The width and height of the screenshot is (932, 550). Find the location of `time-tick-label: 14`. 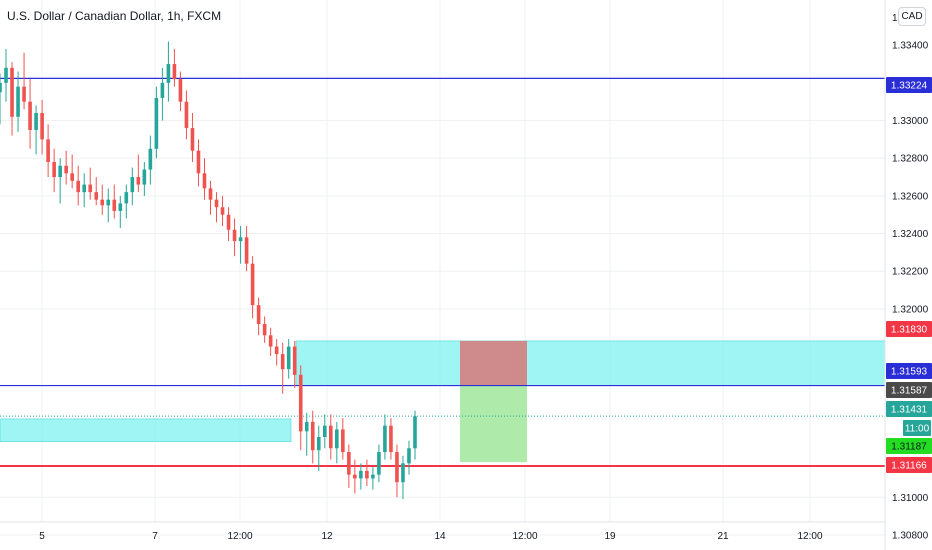

time-tick-label: 14 is located at coordinates (440, 536).